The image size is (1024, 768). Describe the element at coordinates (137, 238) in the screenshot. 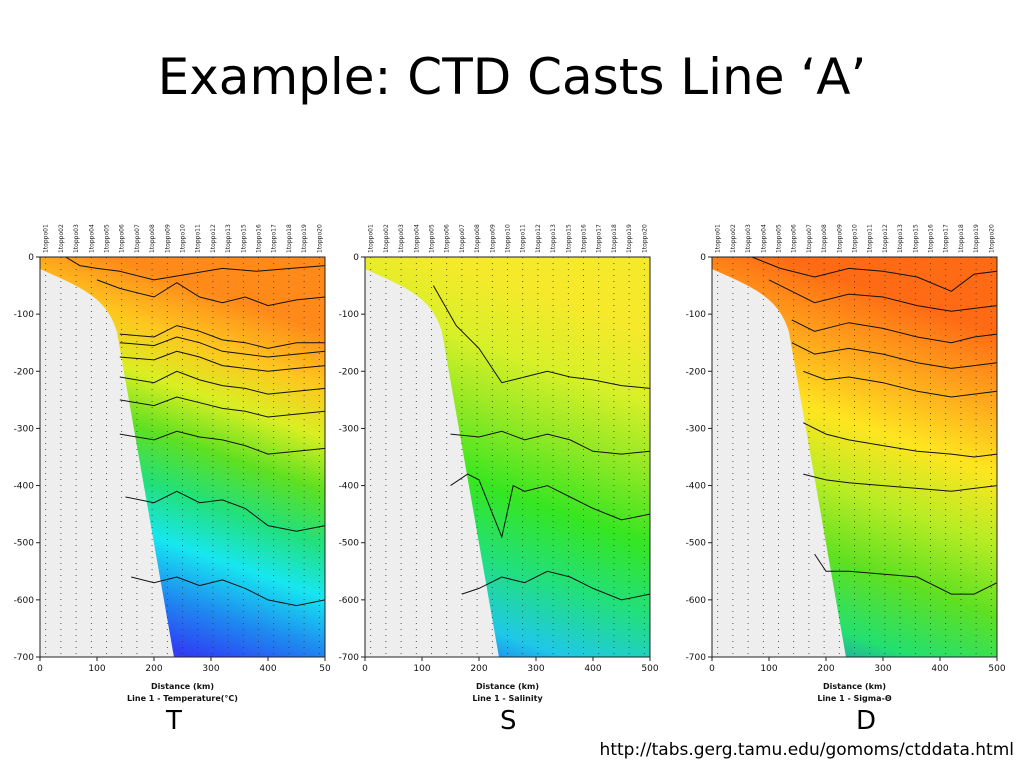

I see `station-label: 1toppo07` at that location.